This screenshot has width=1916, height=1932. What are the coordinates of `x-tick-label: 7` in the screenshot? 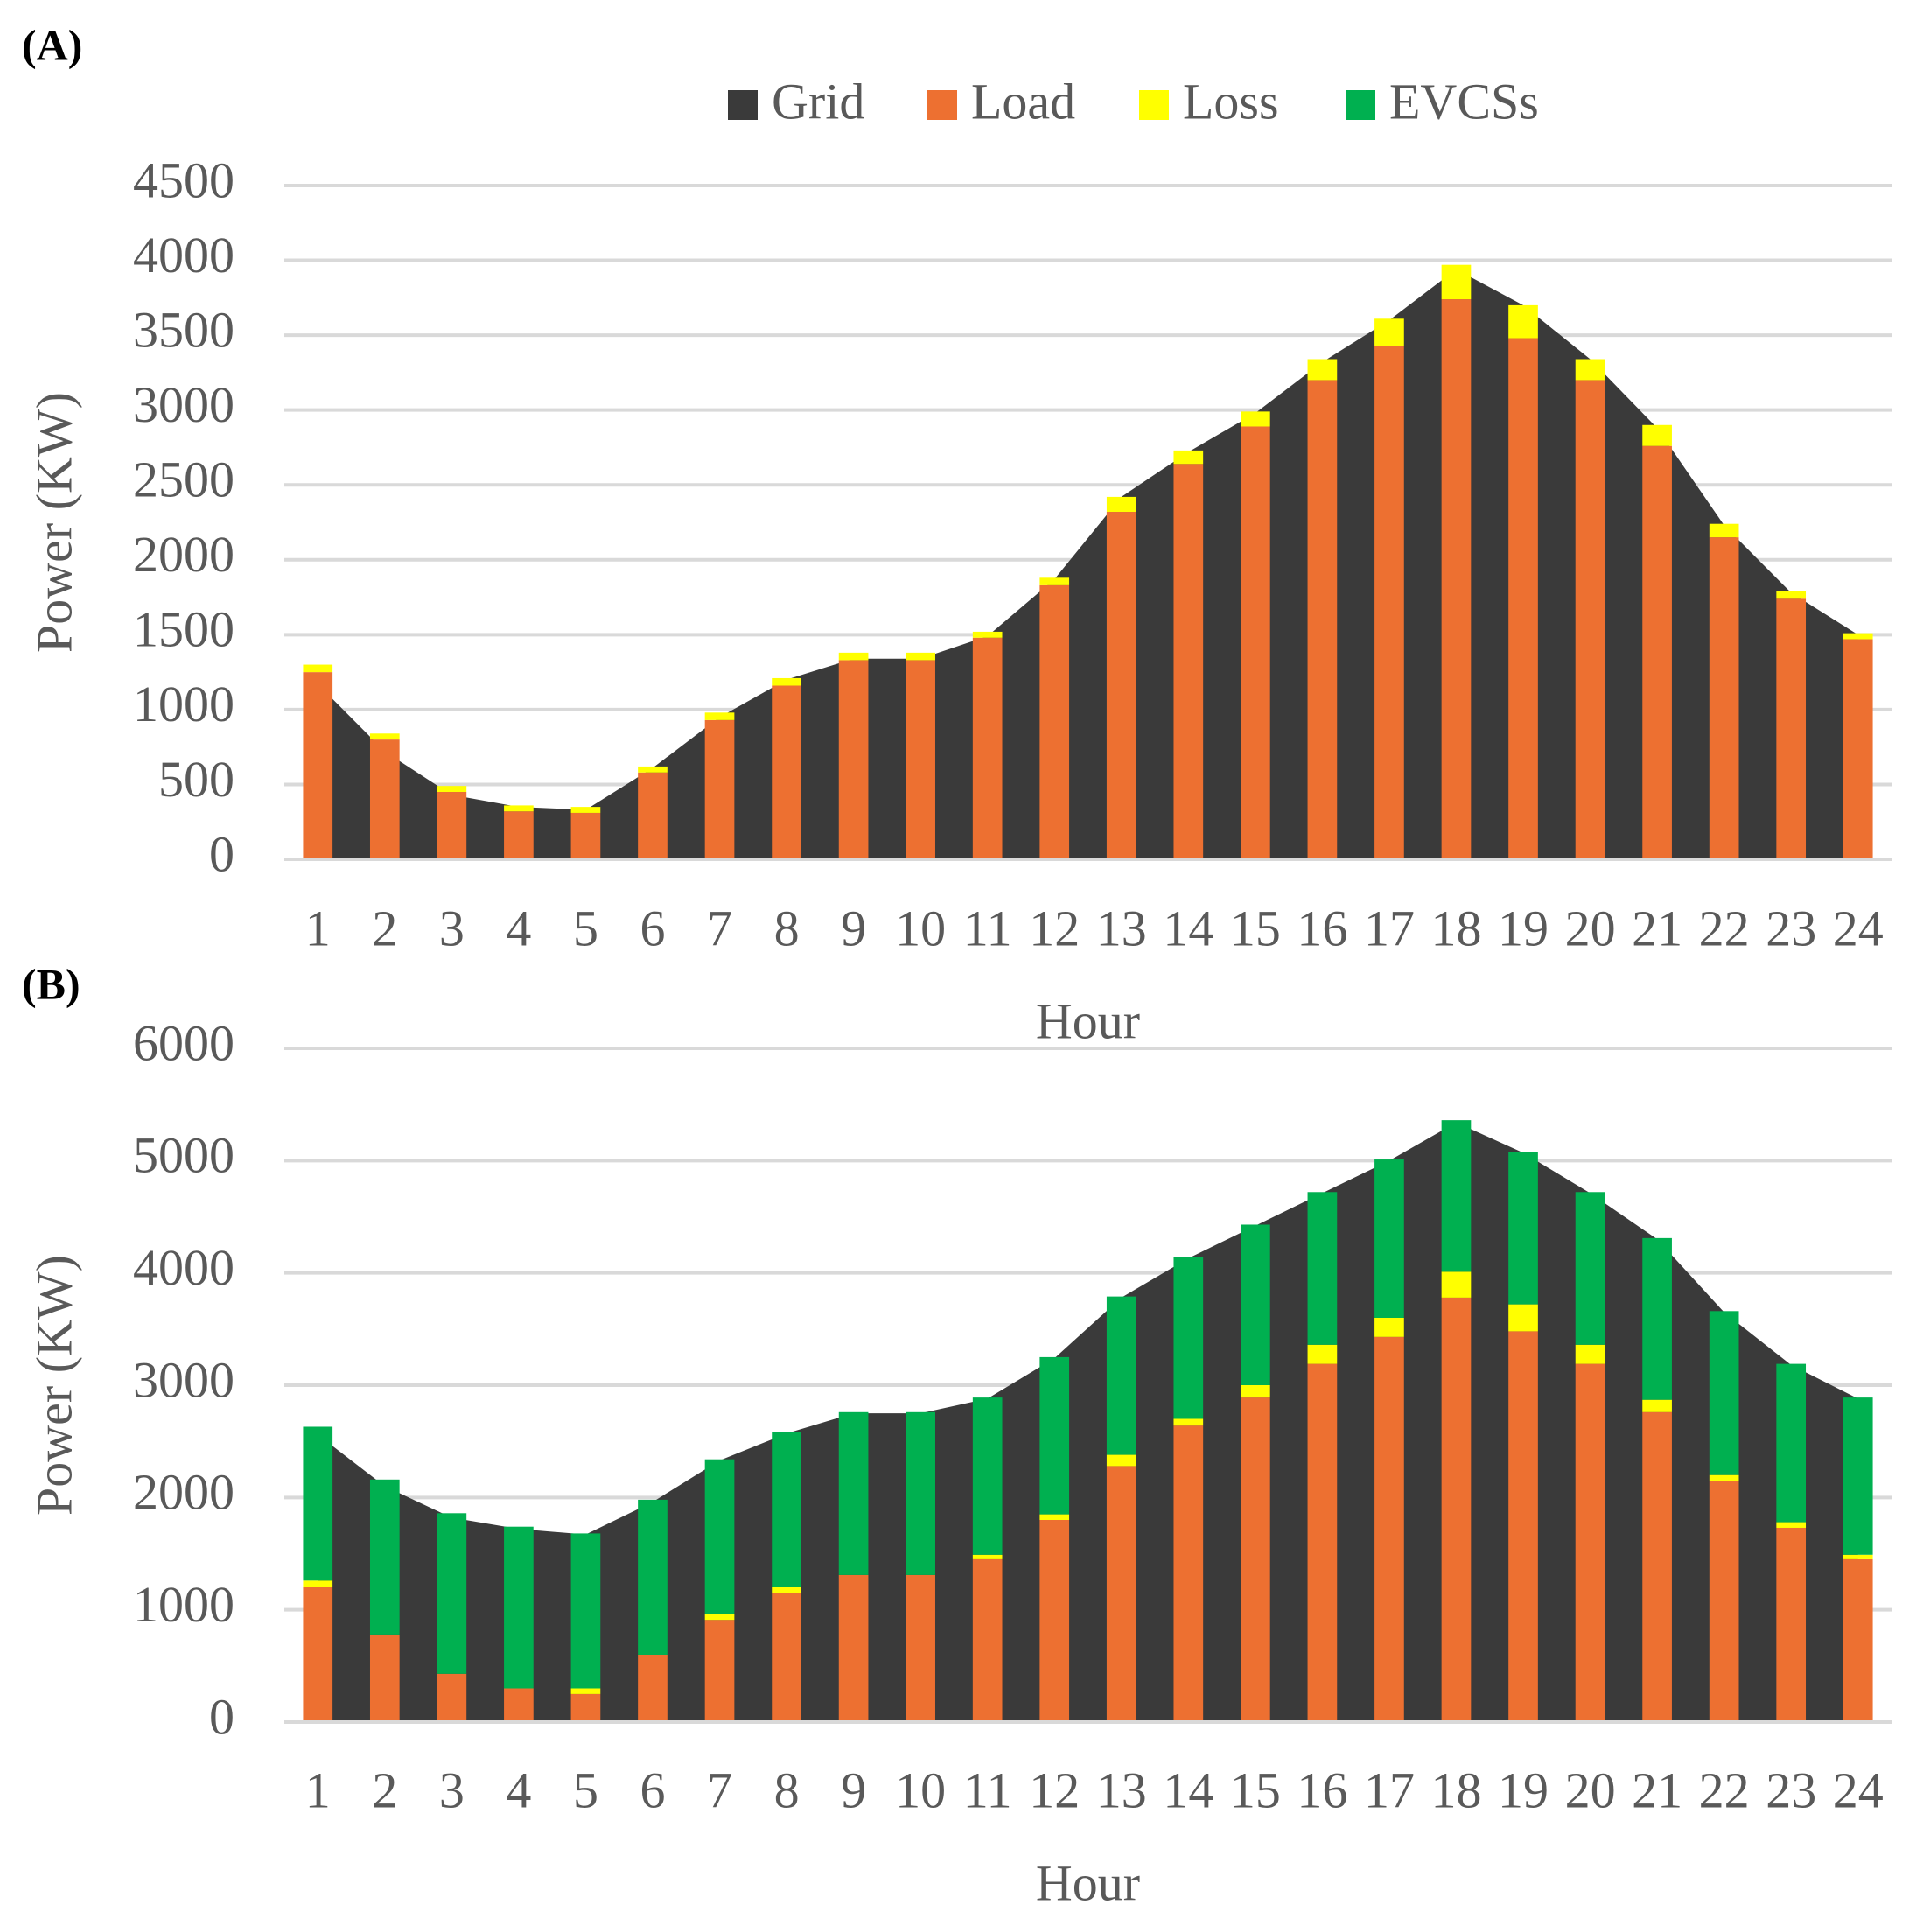 It's located at (719, 1789).